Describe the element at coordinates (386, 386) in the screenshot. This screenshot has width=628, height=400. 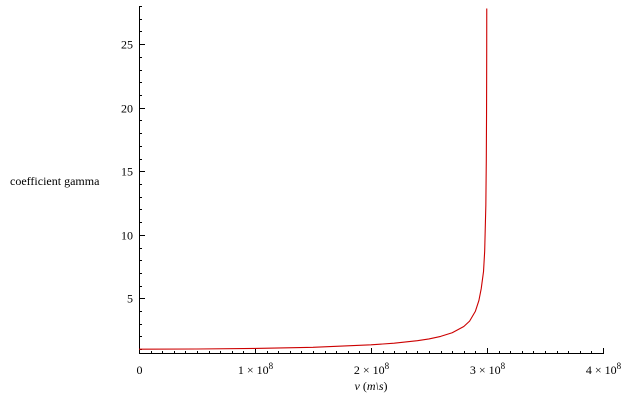
I see `x-axis-title-close: )` at that location.